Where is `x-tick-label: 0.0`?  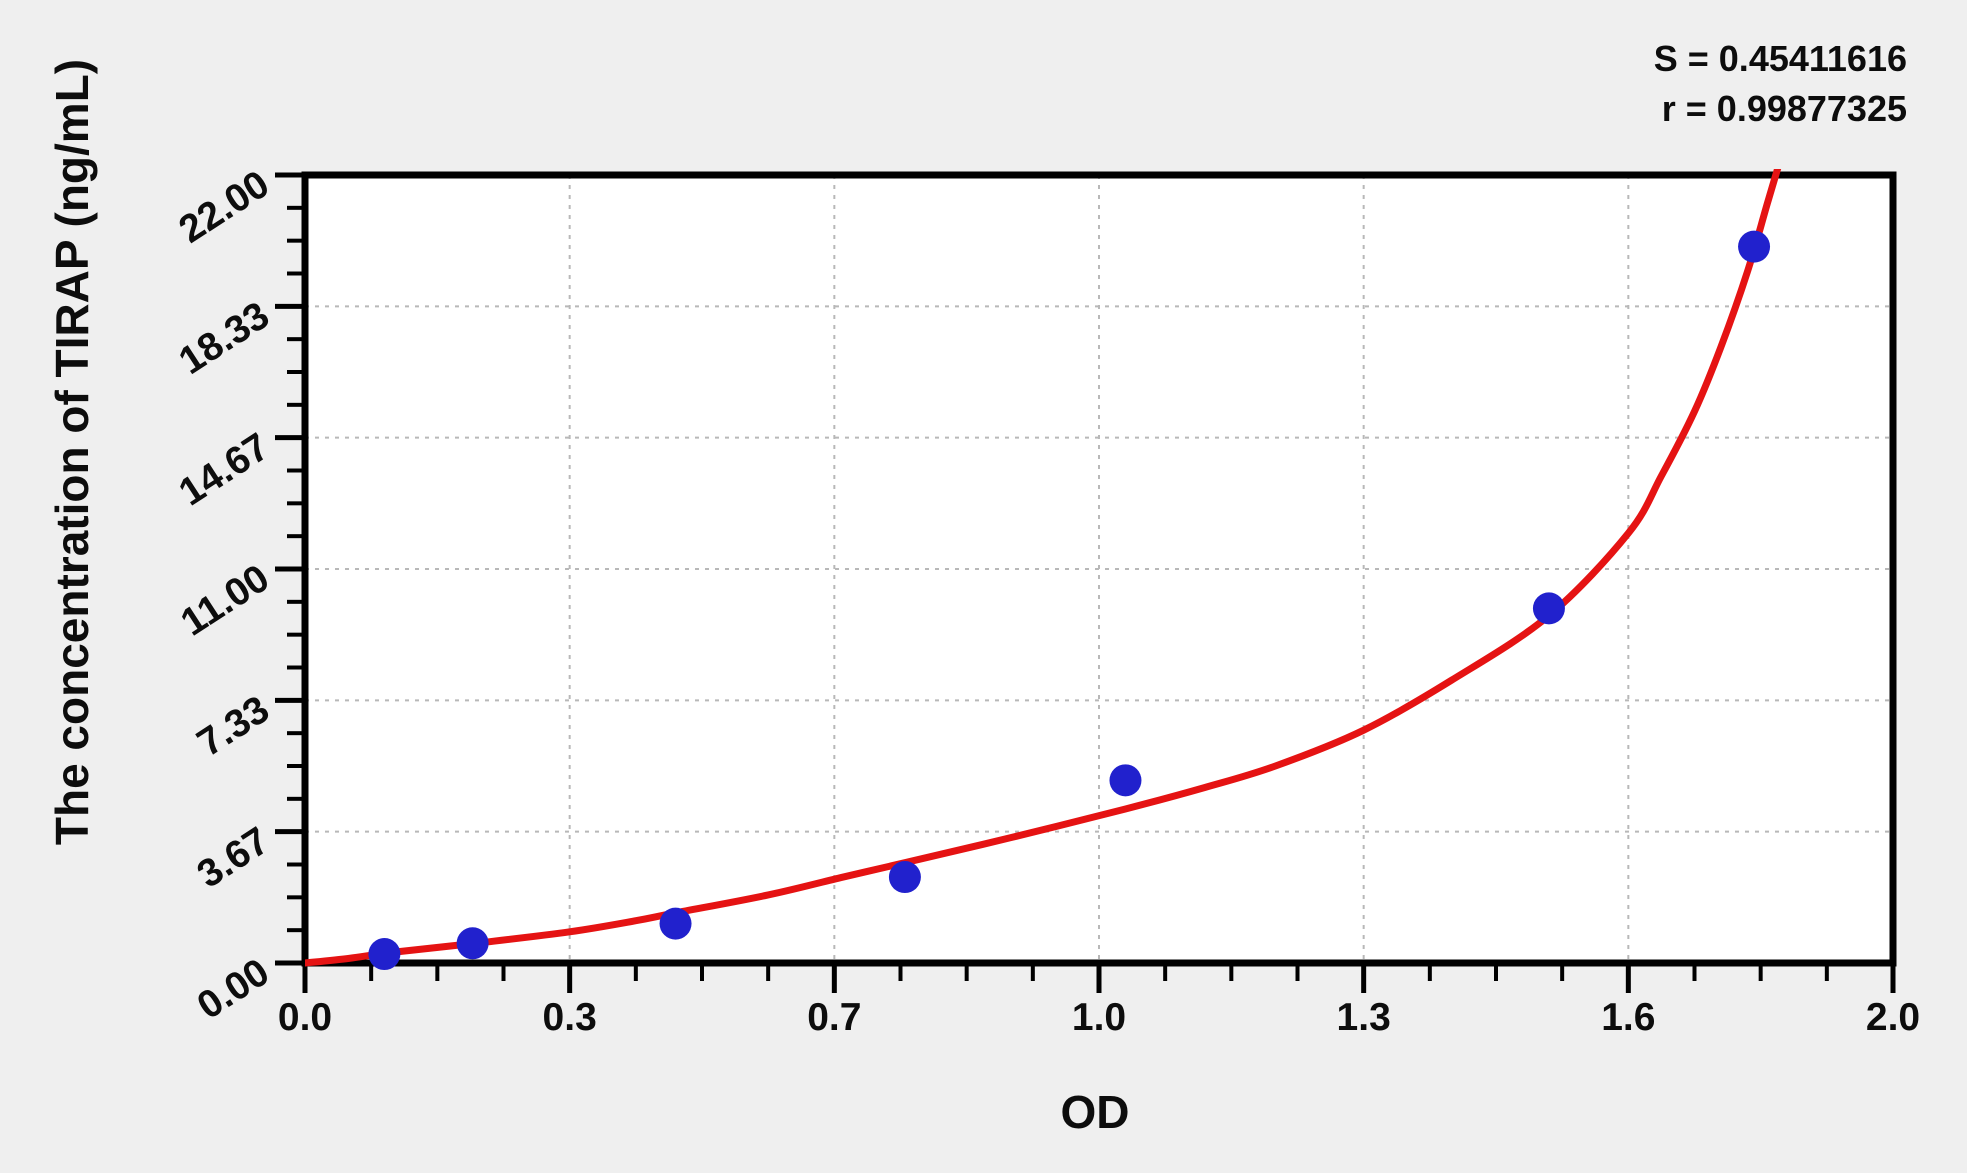 x-tick-label: 0.0 is located at coordinates (305, 1017).